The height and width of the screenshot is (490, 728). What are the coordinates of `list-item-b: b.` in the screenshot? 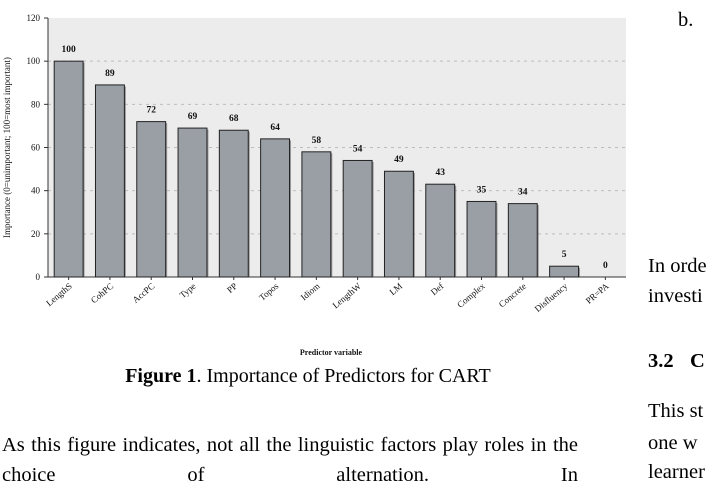 It's located at (686, 20).